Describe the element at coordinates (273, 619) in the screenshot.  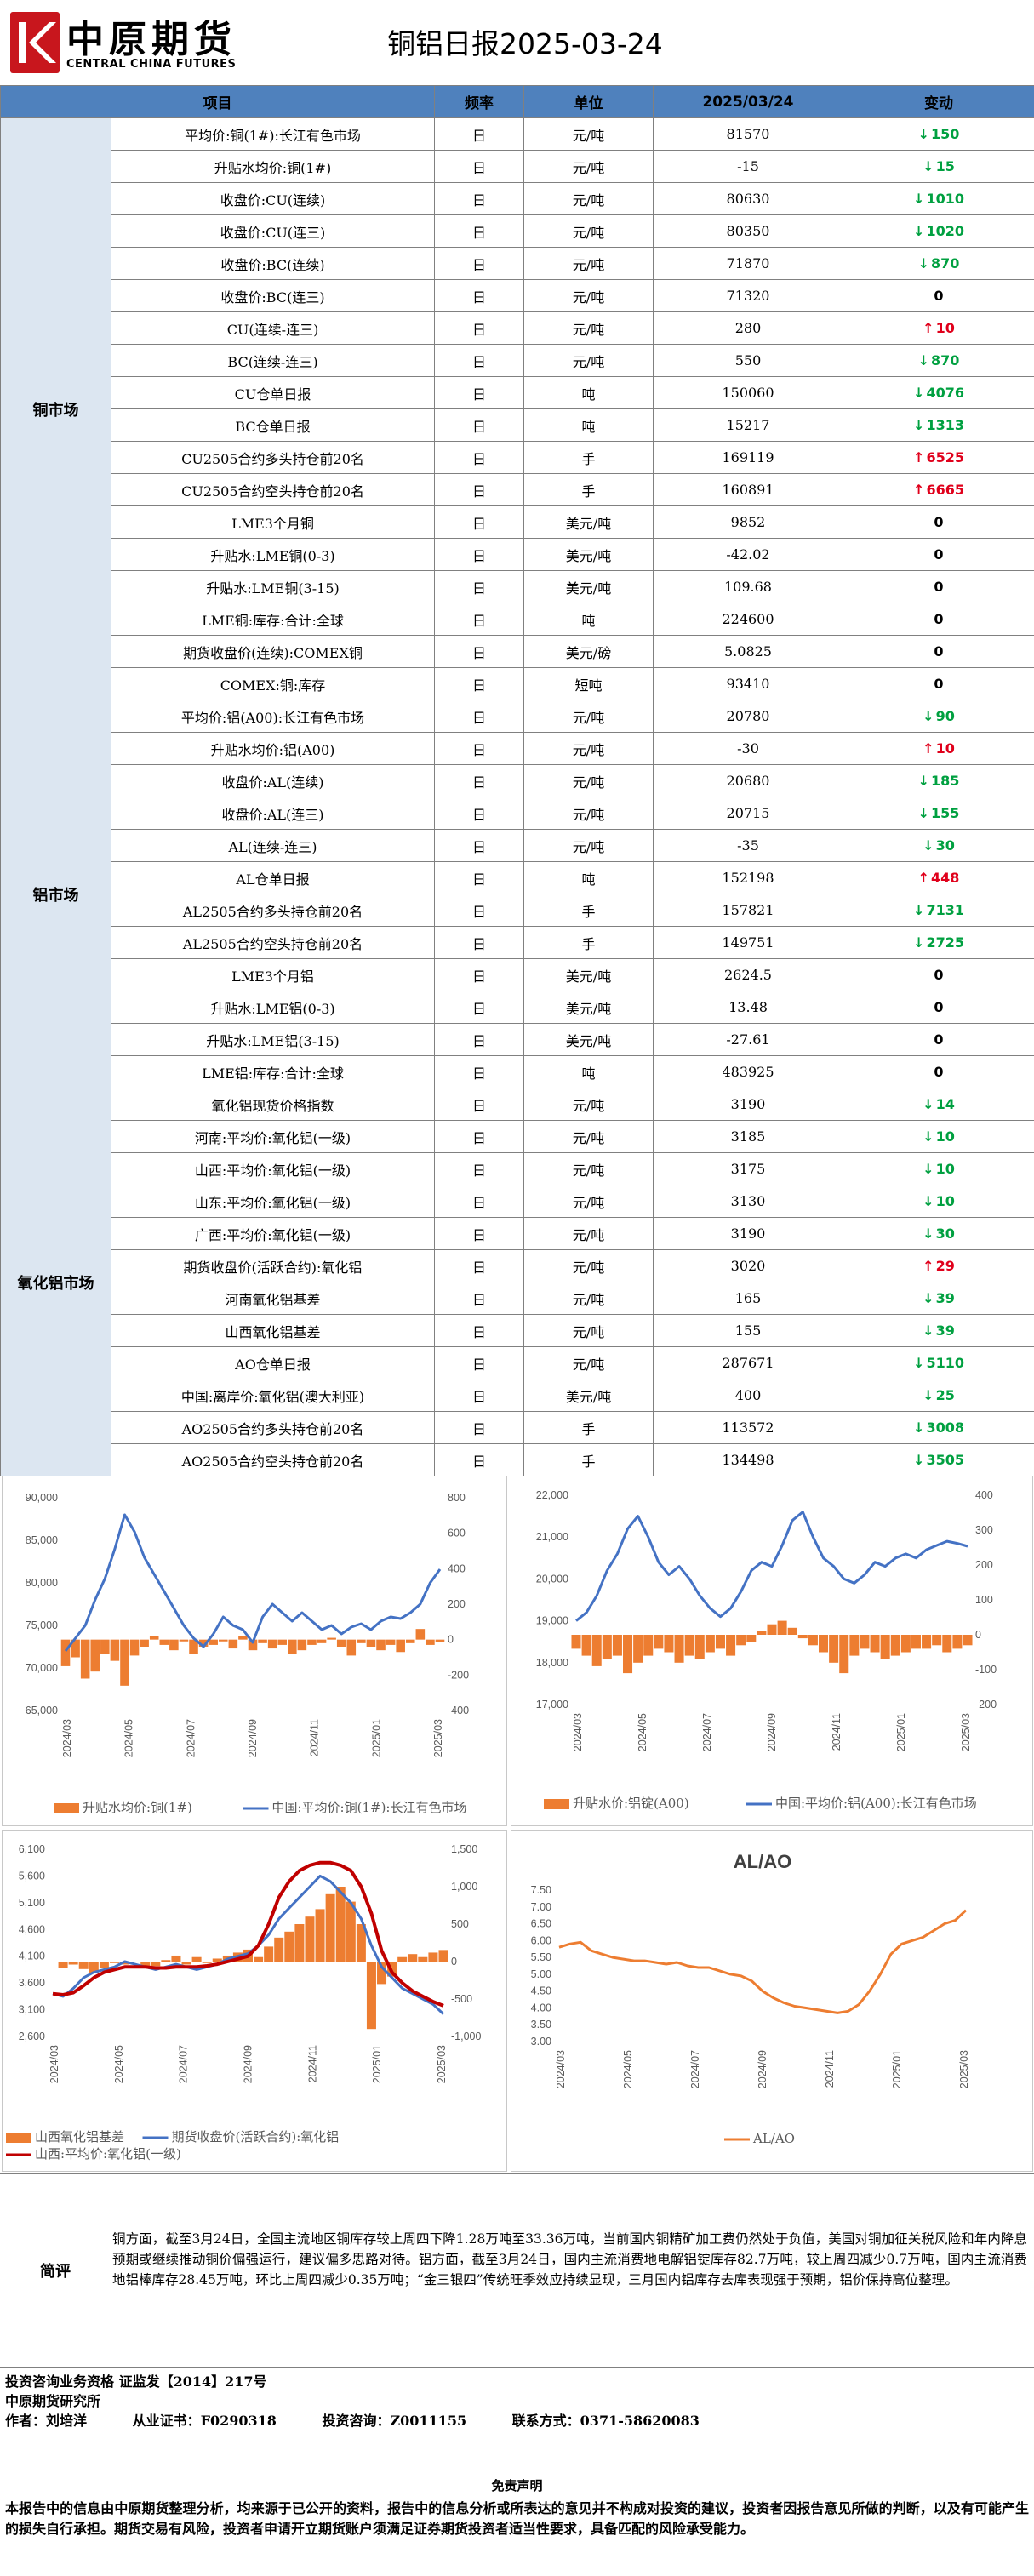
I see `cell-item-name: LME铜:库存:合计:全球` at that location.